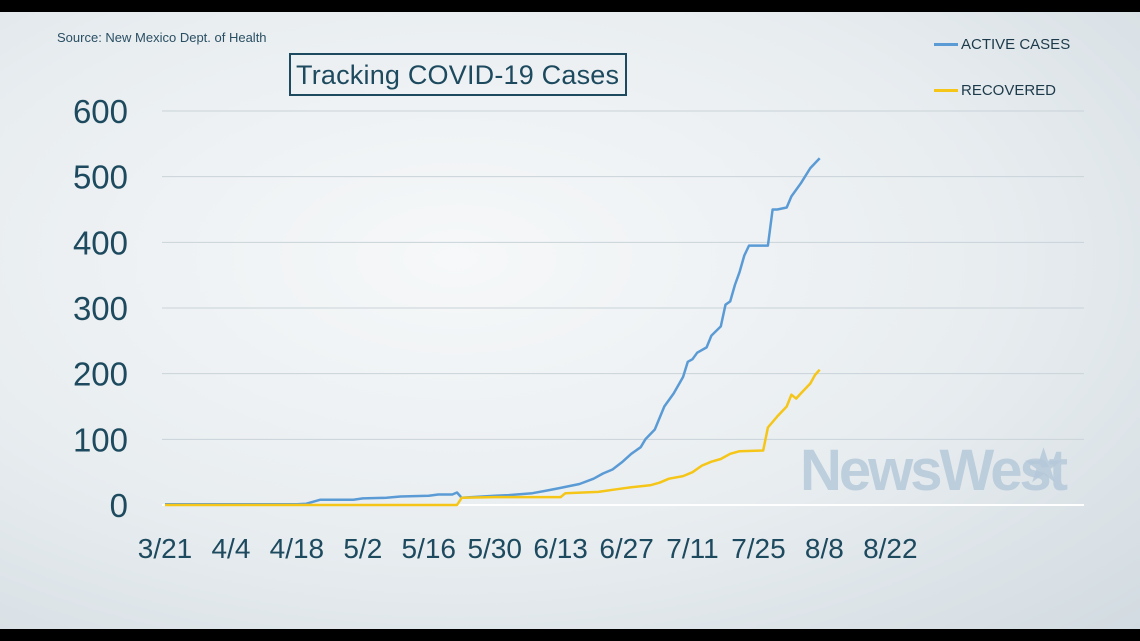  Describe the element at coordinates (458, 74) in the screenshot. I see `chart-title: Tracking COVID-19 Cases` at that location.